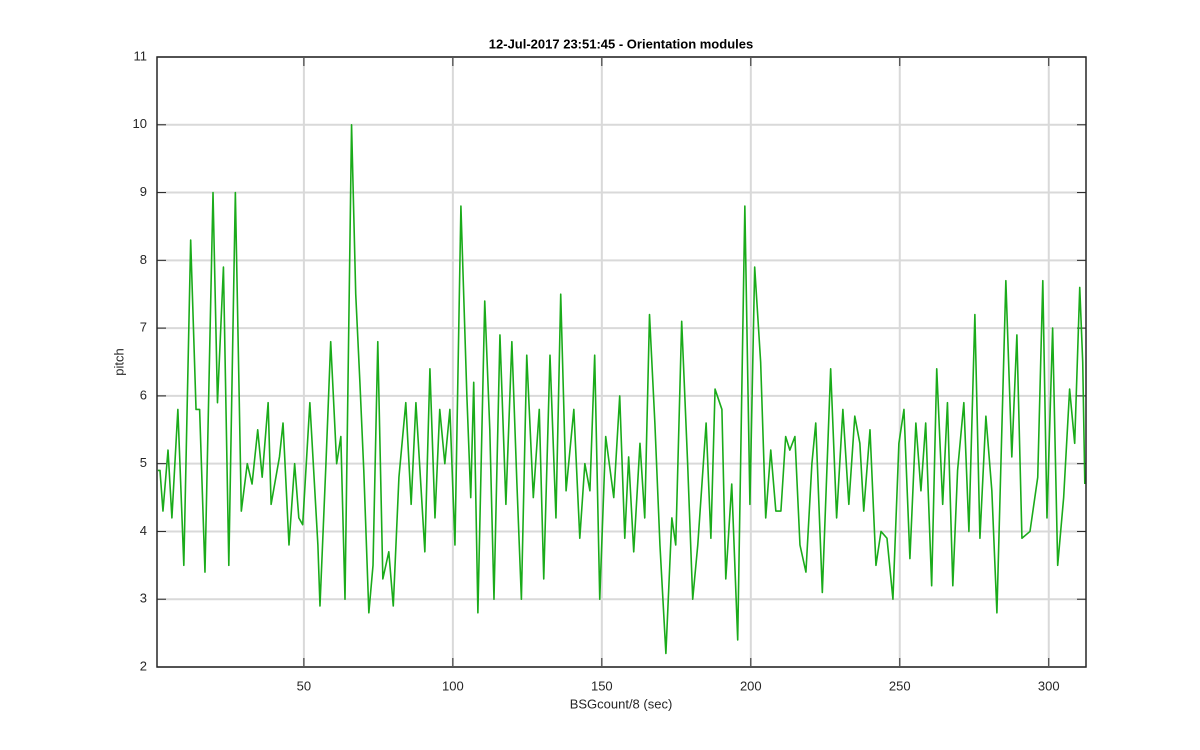 This screenshot has height=750, width=1200. I want to click on x-tick-label: 250, so click(900, 685).